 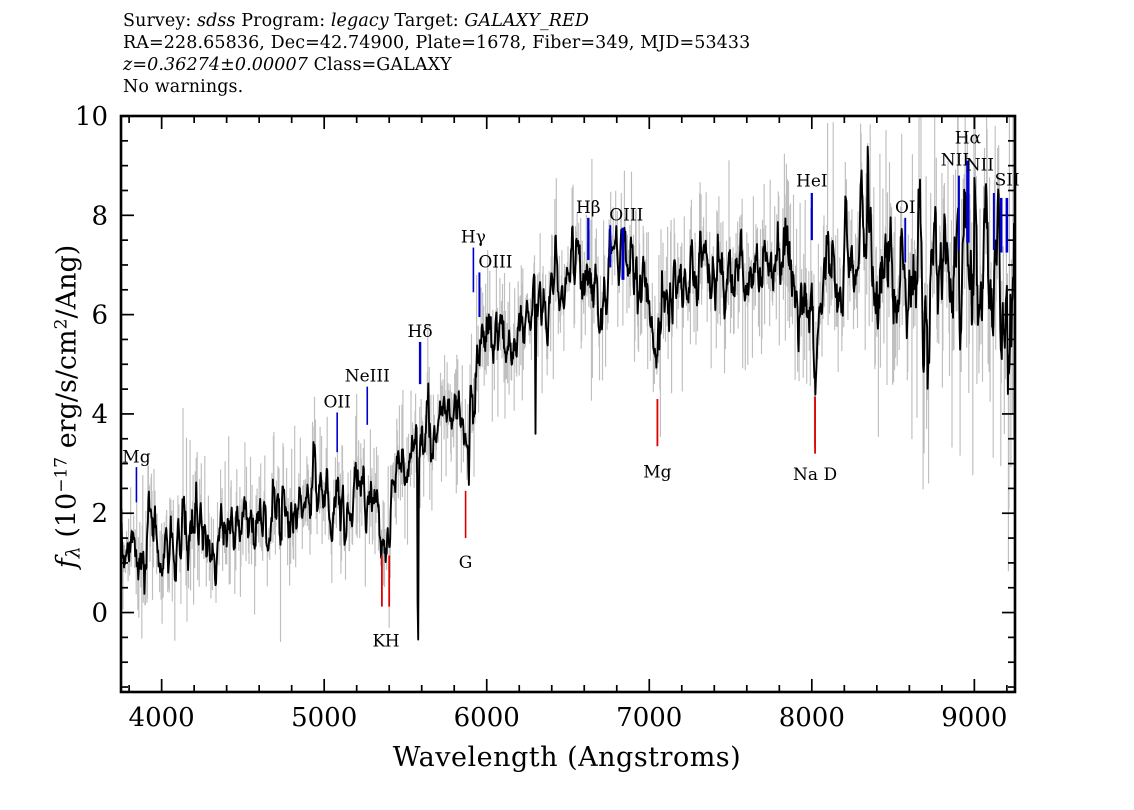 What do you see at coordinates (215, 65) in the screenshot?
I see `redshift-info-part-0: z=0.36274±0.00007` at bounding box center [215, 65].